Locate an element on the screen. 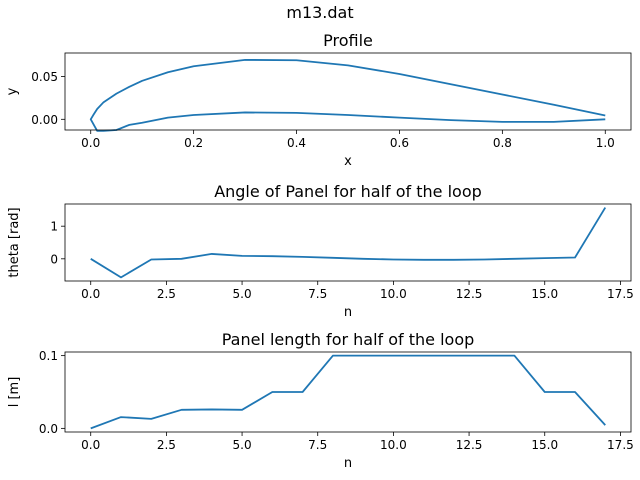 This screenshot has height=480, width=640. chart-title: Angle of Panel for half of the loop is located at coordinates (348, 191).